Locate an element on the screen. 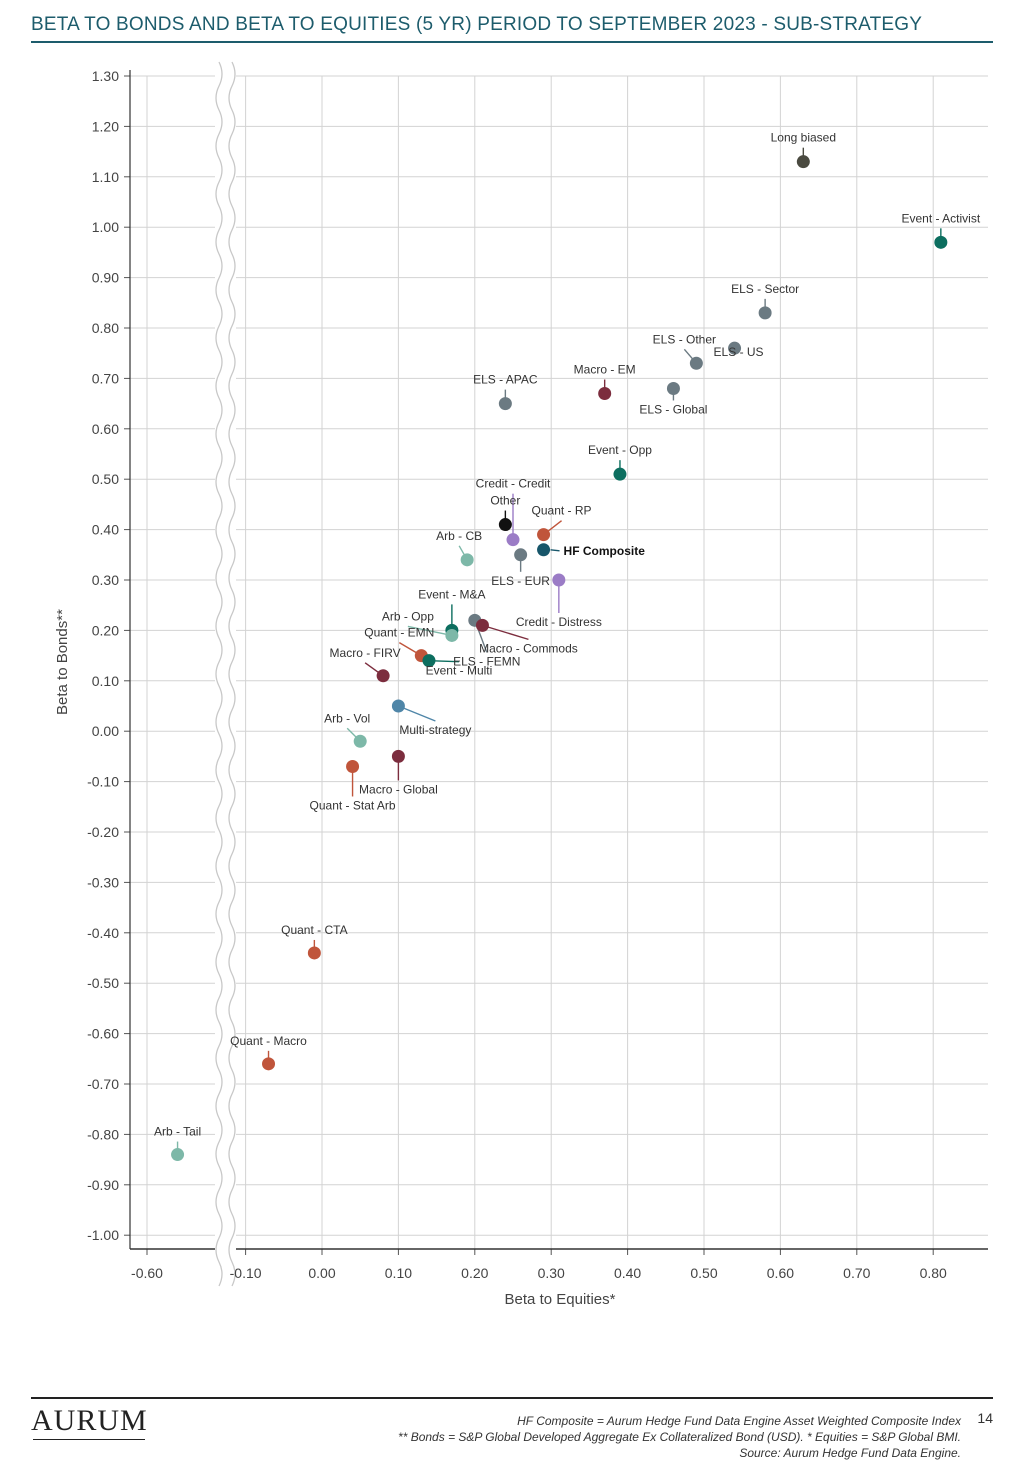  point-label: Arb - CB is located at coordinates (459, 536).